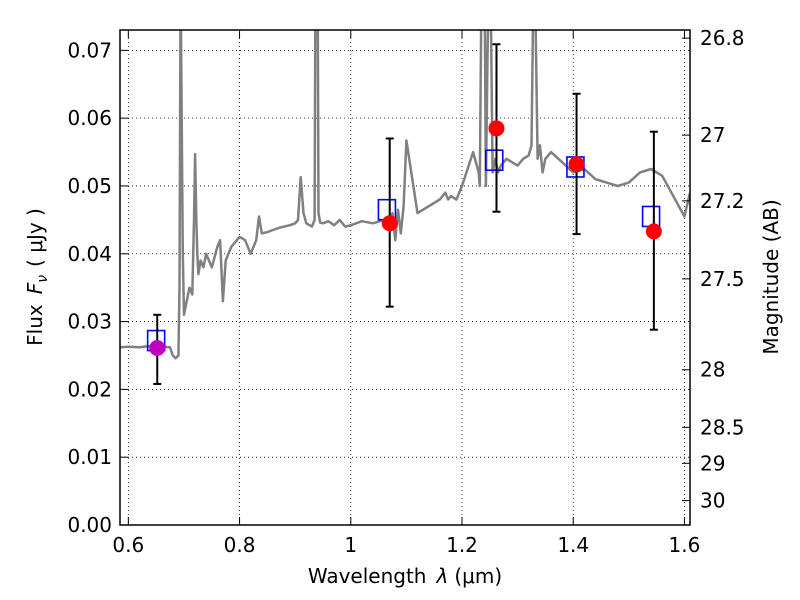 Image resolution: width=800 pixels, height=600 pixels. What do you see at coordinates (89, 525) in the screenshot?
I see `y-tick-label: 0.00` at bounding box center [89, 525].